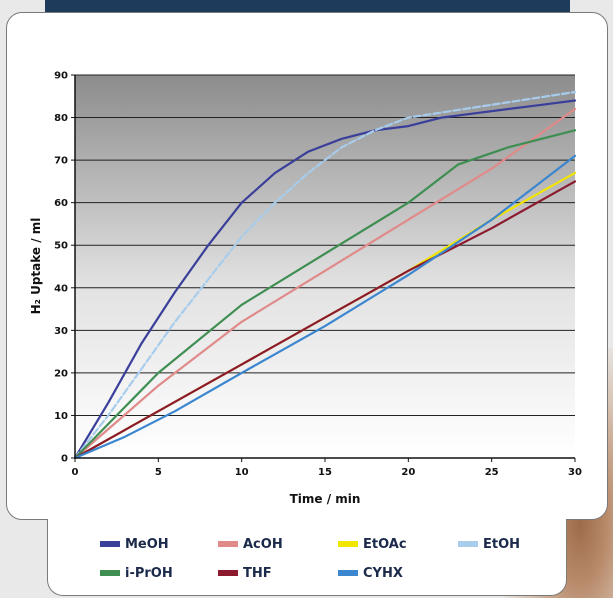  I want to click on x-tick-label: 5, so click(158, 472).